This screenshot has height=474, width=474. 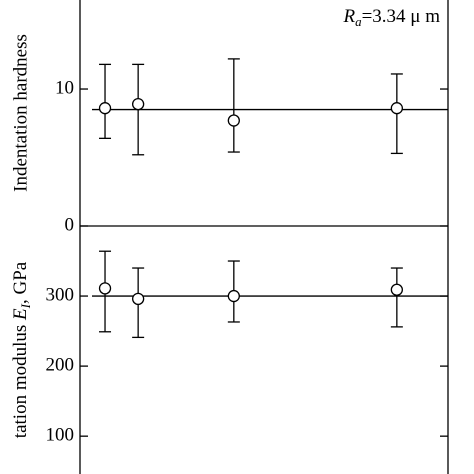 What do you see at coordinates (401, 16) in the screenshot?
I see `text-part: =3.34 μ m` at bounding box center [401, 16].